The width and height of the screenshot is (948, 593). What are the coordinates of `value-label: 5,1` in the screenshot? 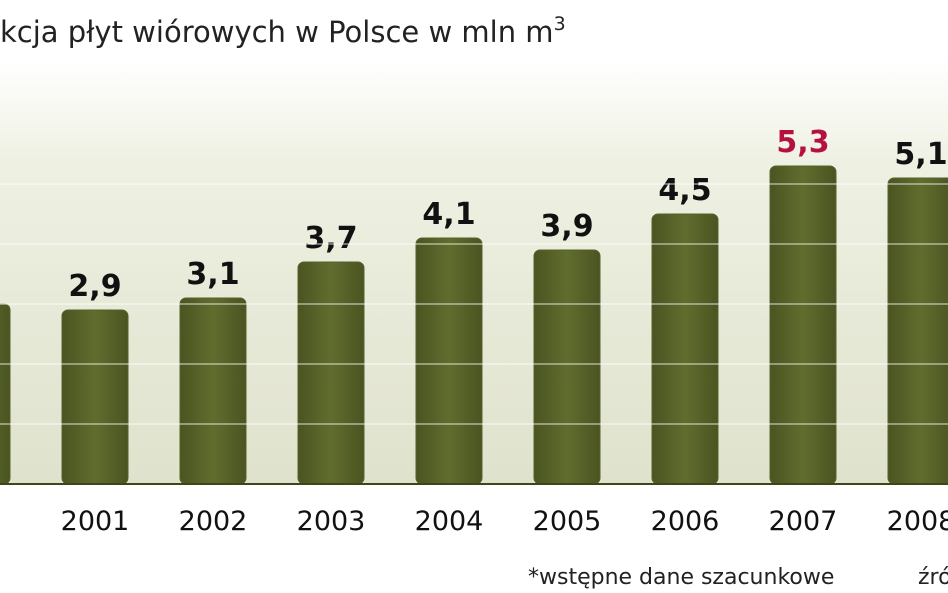 It's located at (920, 154).